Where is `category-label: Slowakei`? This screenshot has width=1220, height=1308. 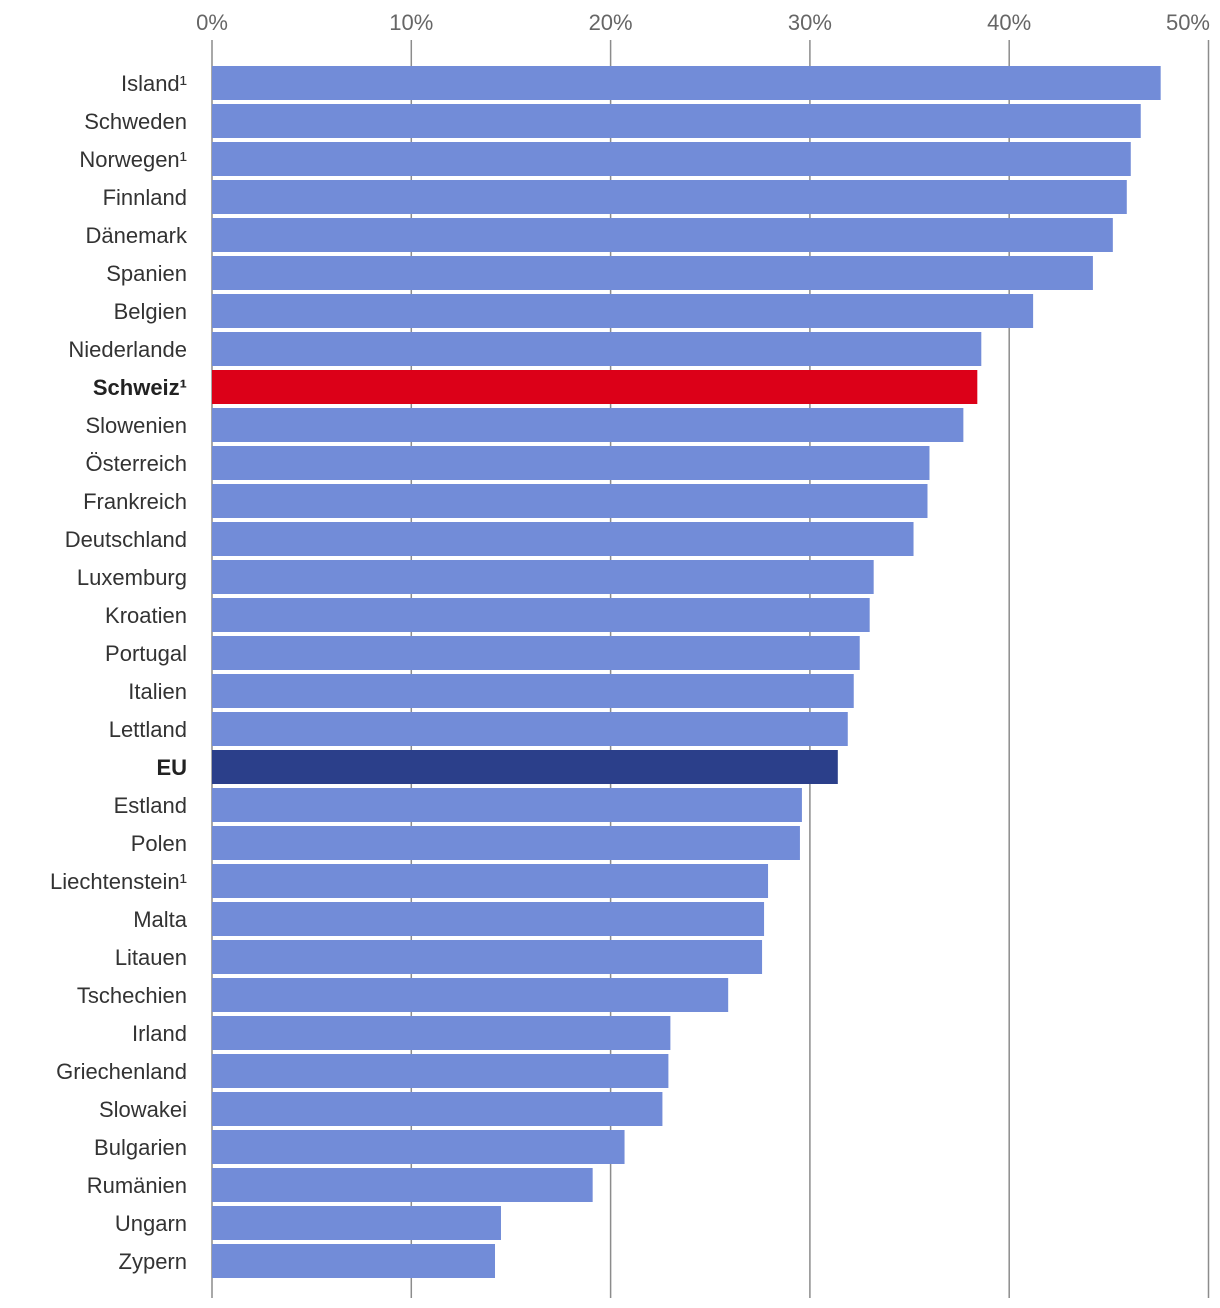
category-label: Slowakei is located at coordinates (143, 1109).